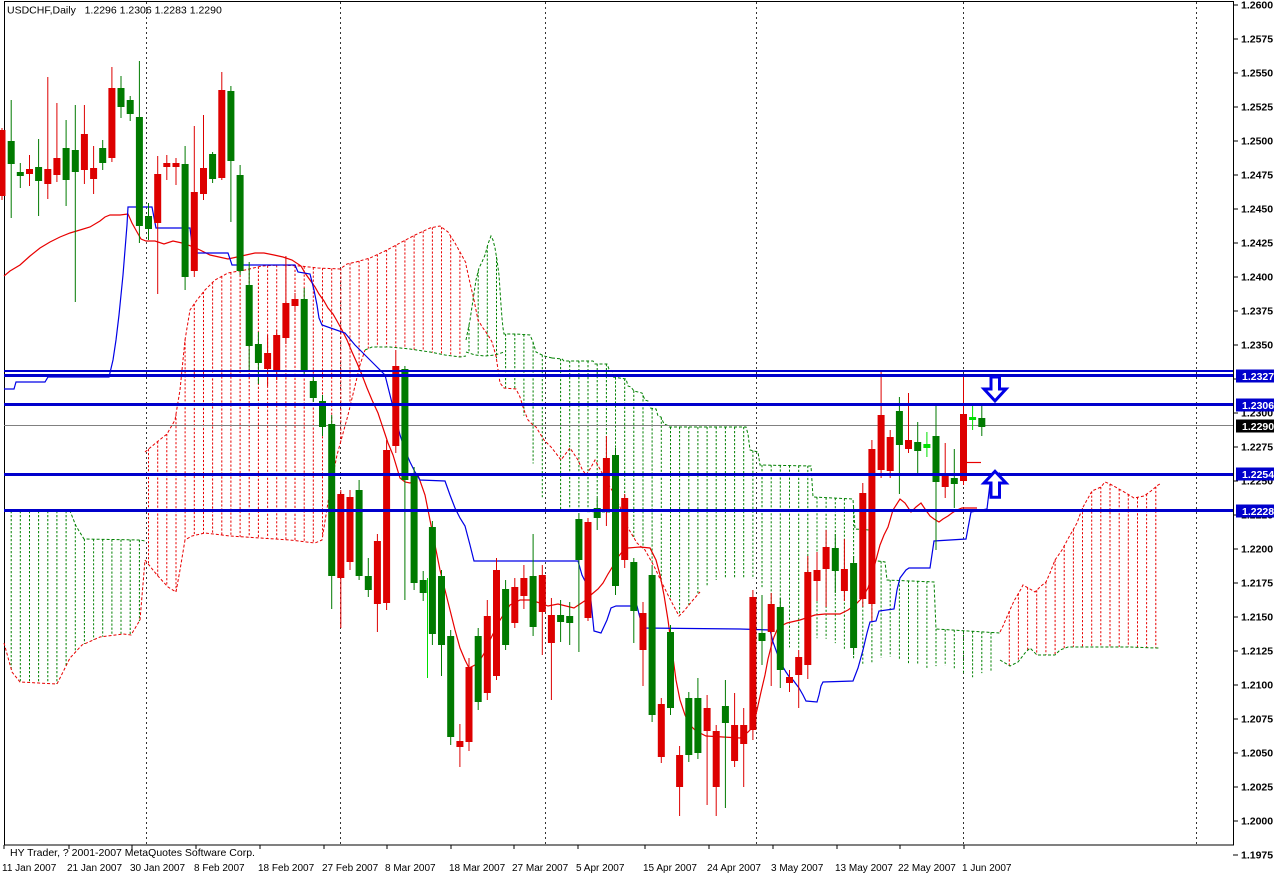  What do you see at coordinates (1258, 377) in the screenshot?
I see `svg-text: 1.2327` at bounding box center [1258, 377].